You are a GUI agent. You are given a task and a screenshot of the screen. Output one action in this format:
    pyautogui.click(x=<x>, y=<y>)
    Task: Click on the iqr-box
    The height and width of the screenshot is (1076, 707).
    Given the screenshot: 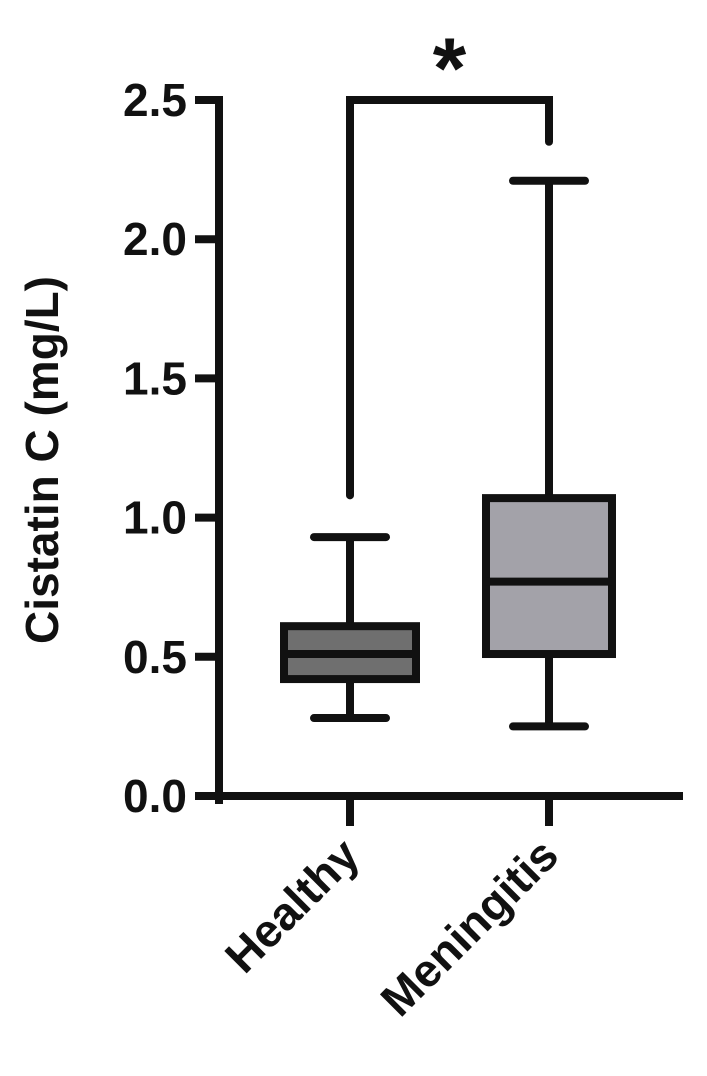 What is the action you would take?
    pyautogui.click(x=549, y=576)
    